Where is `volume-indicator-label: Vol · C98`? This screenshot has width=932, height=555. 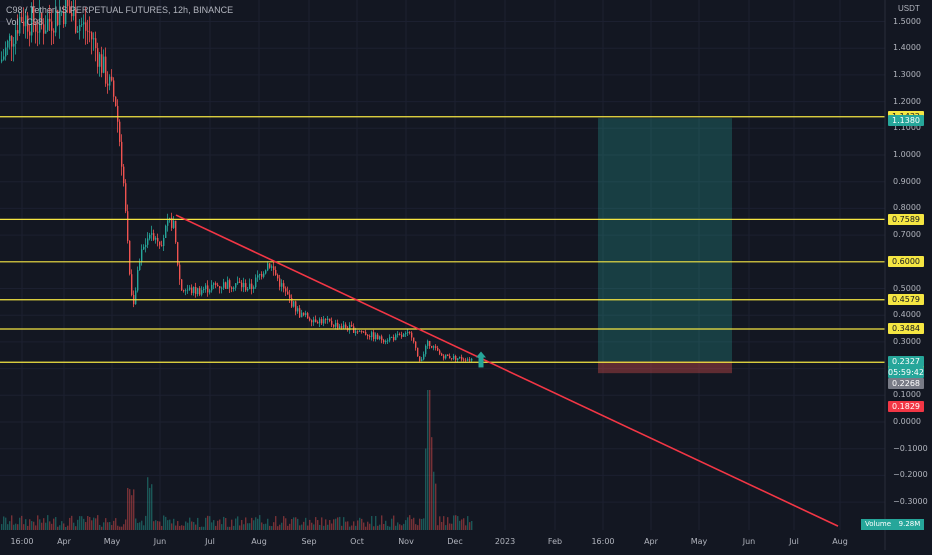 volume-indicator-label: Vol · C98 is located at coordinates (25, 22).